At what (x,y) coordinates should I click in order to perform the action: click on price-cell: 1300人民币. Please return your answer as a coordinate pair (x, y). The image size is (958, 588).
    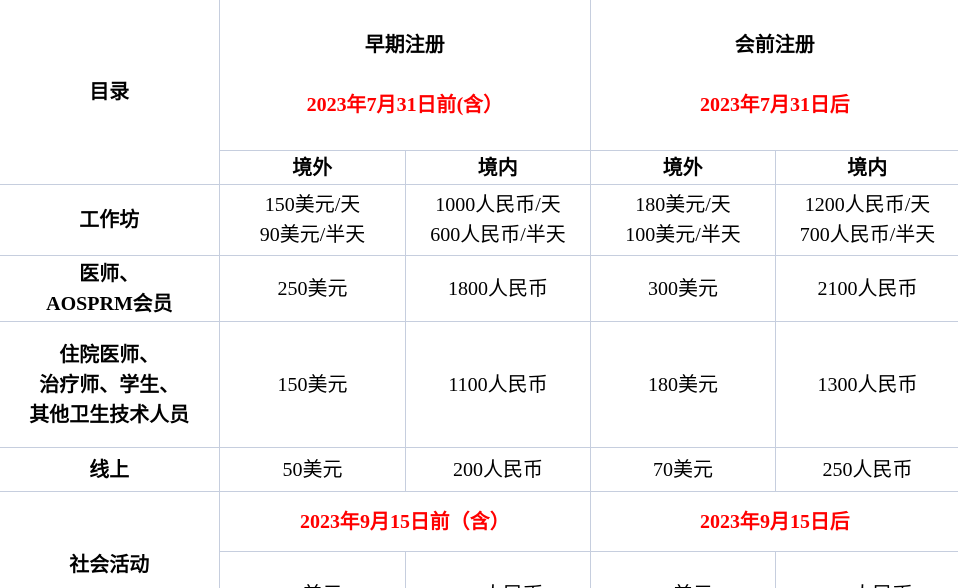
    Looking at the image, I should click on (866, 384).